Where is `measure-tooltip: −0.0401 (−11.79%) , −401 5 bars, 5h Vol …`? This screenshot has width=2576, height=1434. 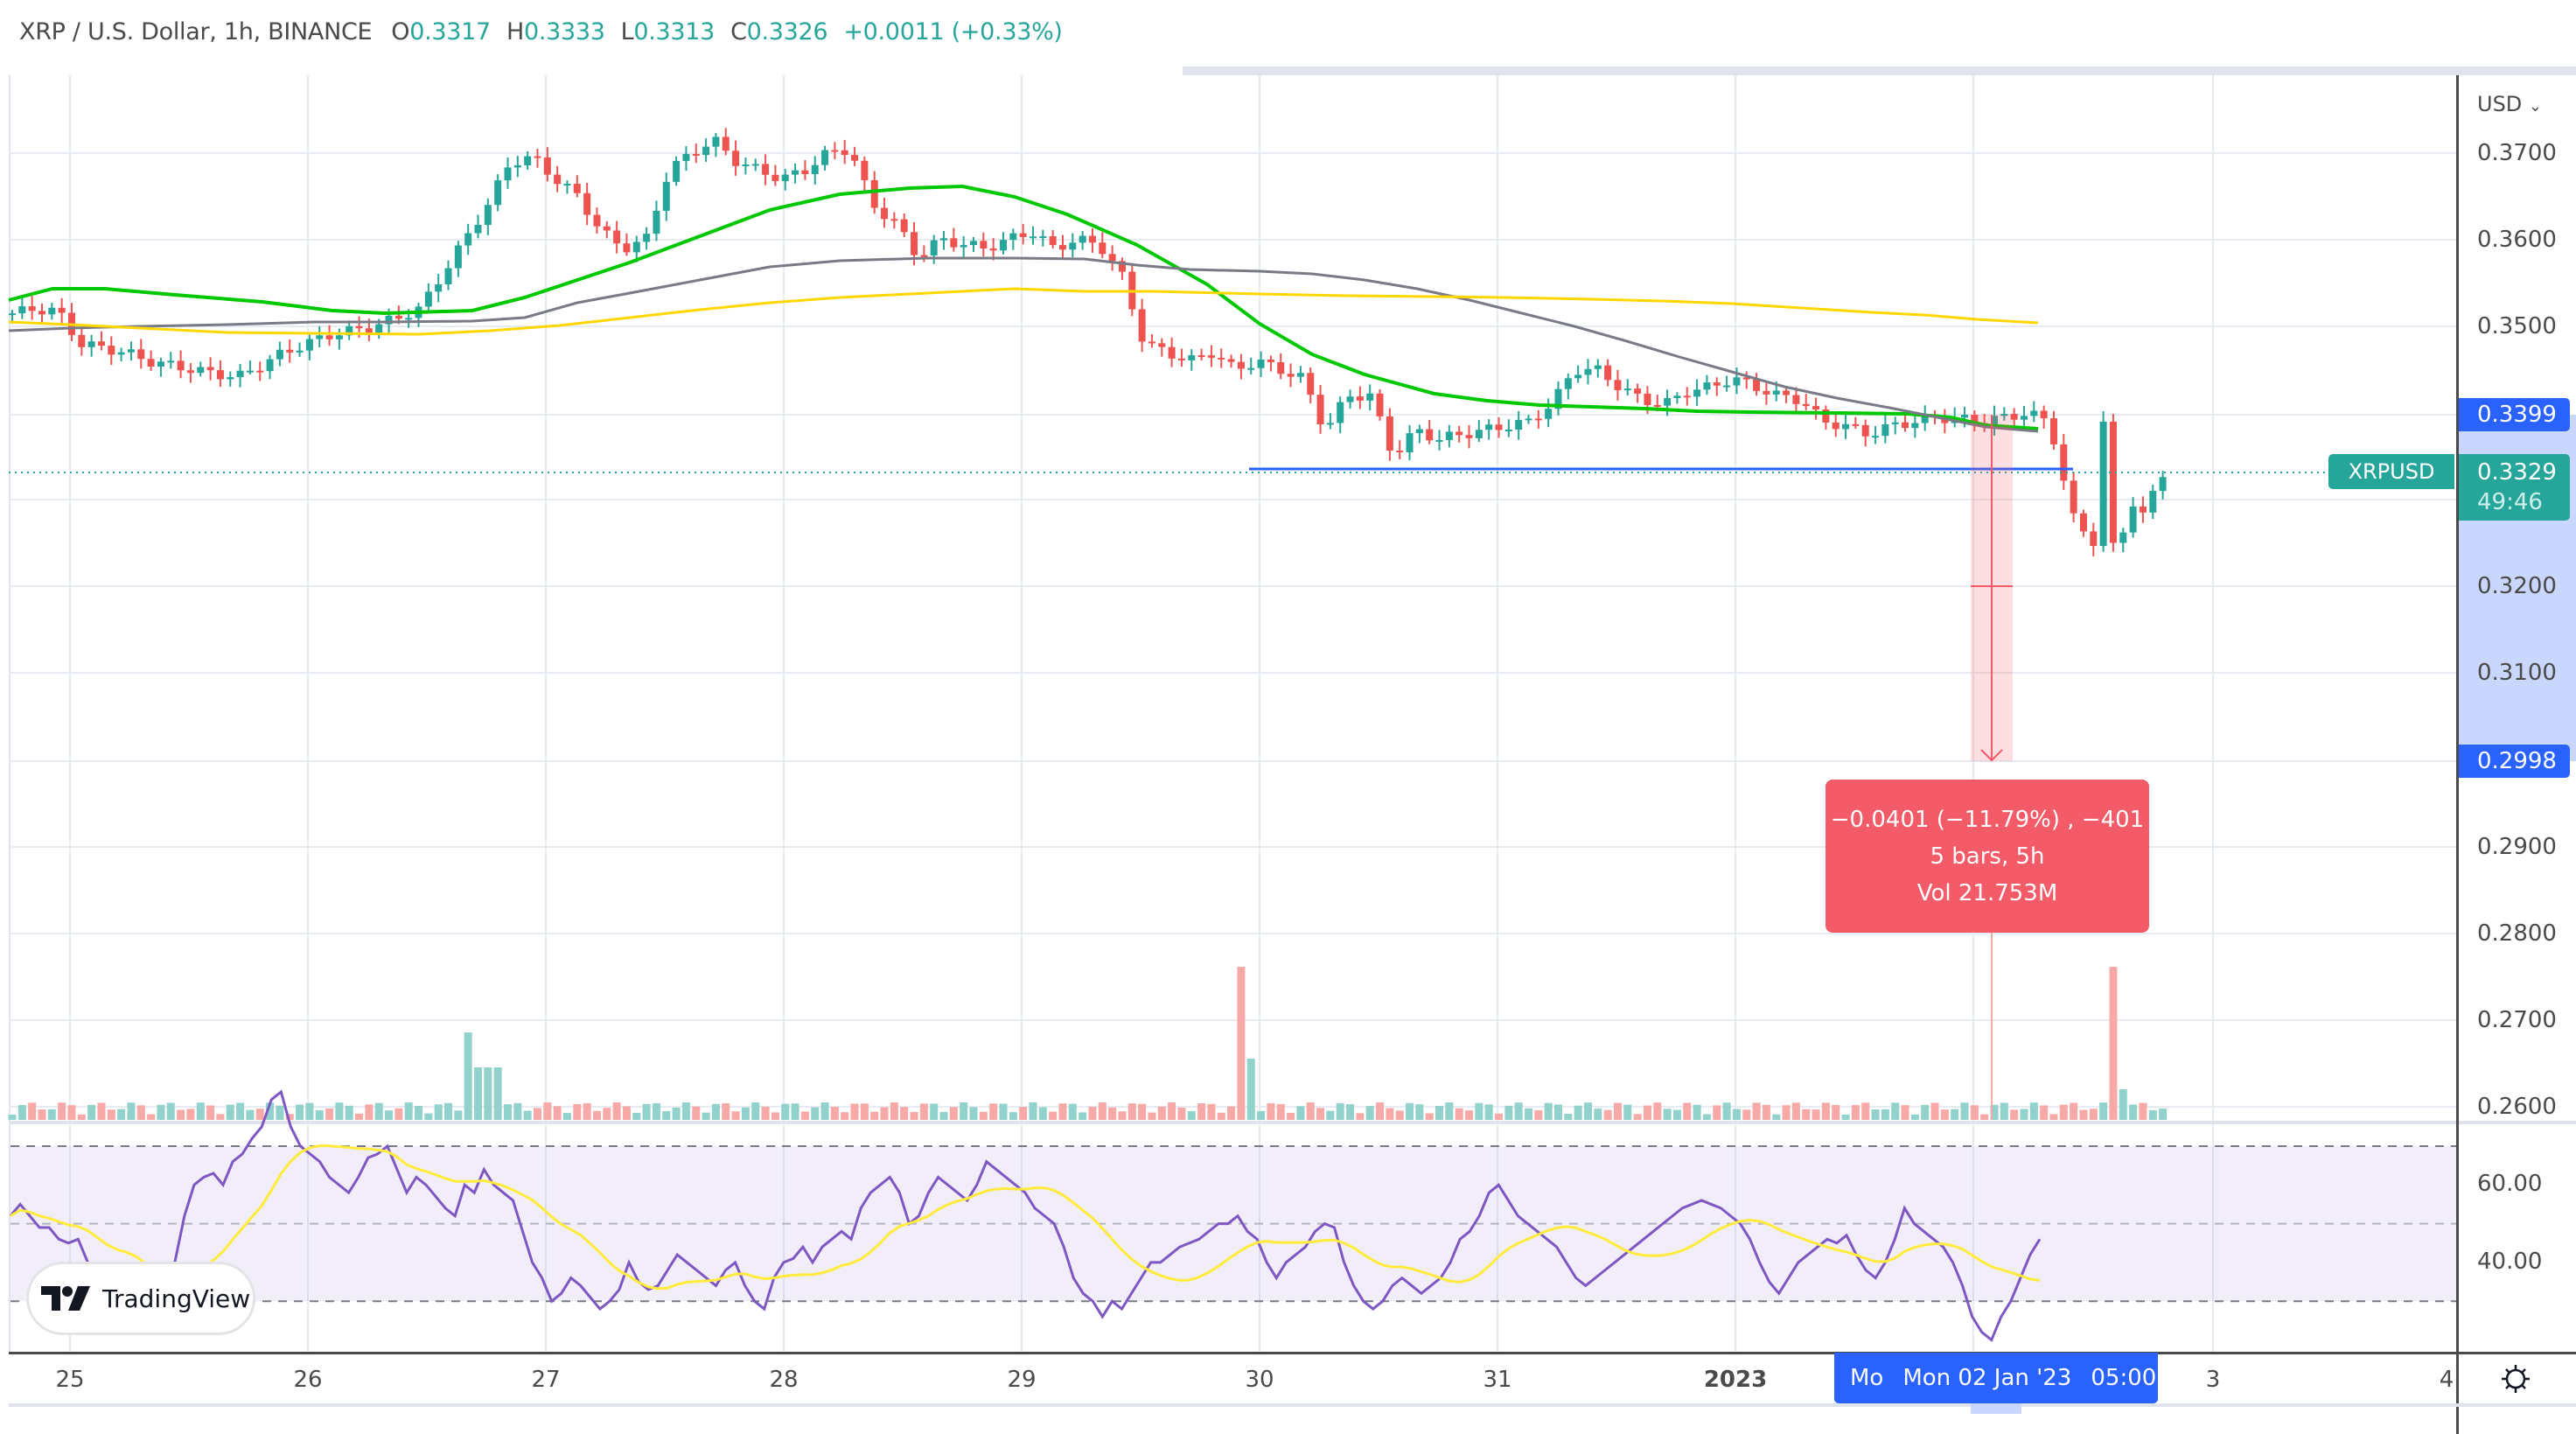
measure-tooltip: −0.0401 (−11.79%) , −401 5 bars, 5h Vol … is located at coordinates (1987, 856).